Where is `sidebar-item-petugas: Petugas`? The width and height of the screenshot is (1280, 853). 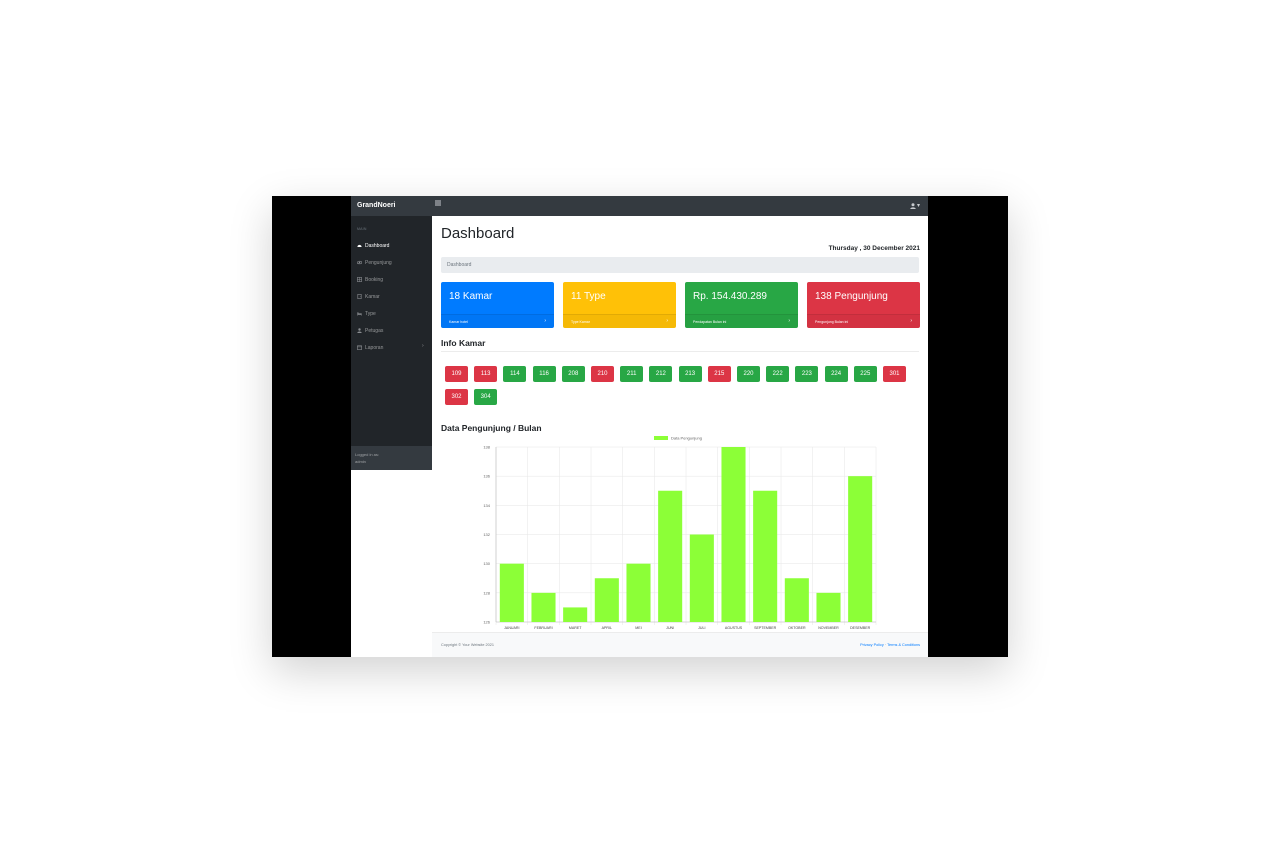
sidebar-item-petugas: Petugas is located at coordinates (370, 330).